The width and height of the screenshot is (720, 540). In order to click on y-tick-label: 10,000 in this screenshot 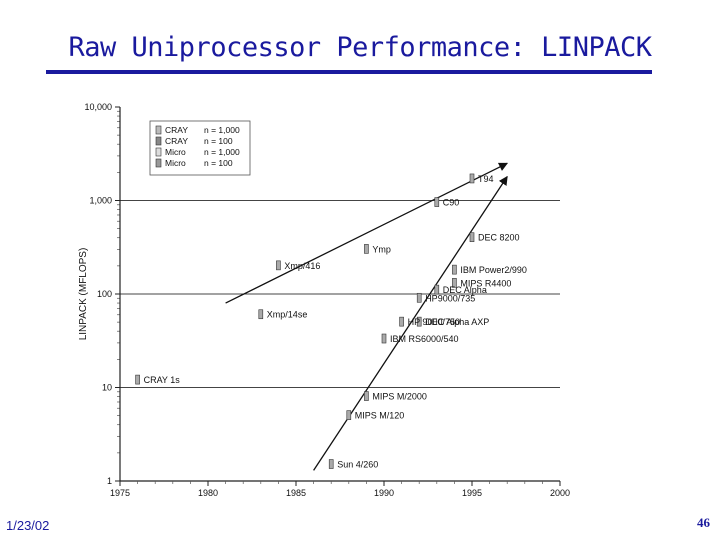, I will do `click(98, 107)`.